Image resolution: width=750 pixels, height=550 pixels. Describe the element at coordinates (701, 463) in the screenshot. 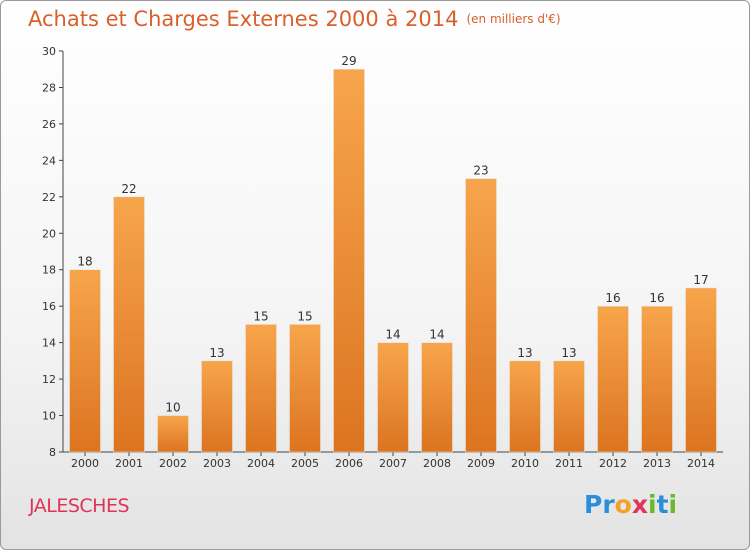

I see `x-tick-label: 2014` at that location.